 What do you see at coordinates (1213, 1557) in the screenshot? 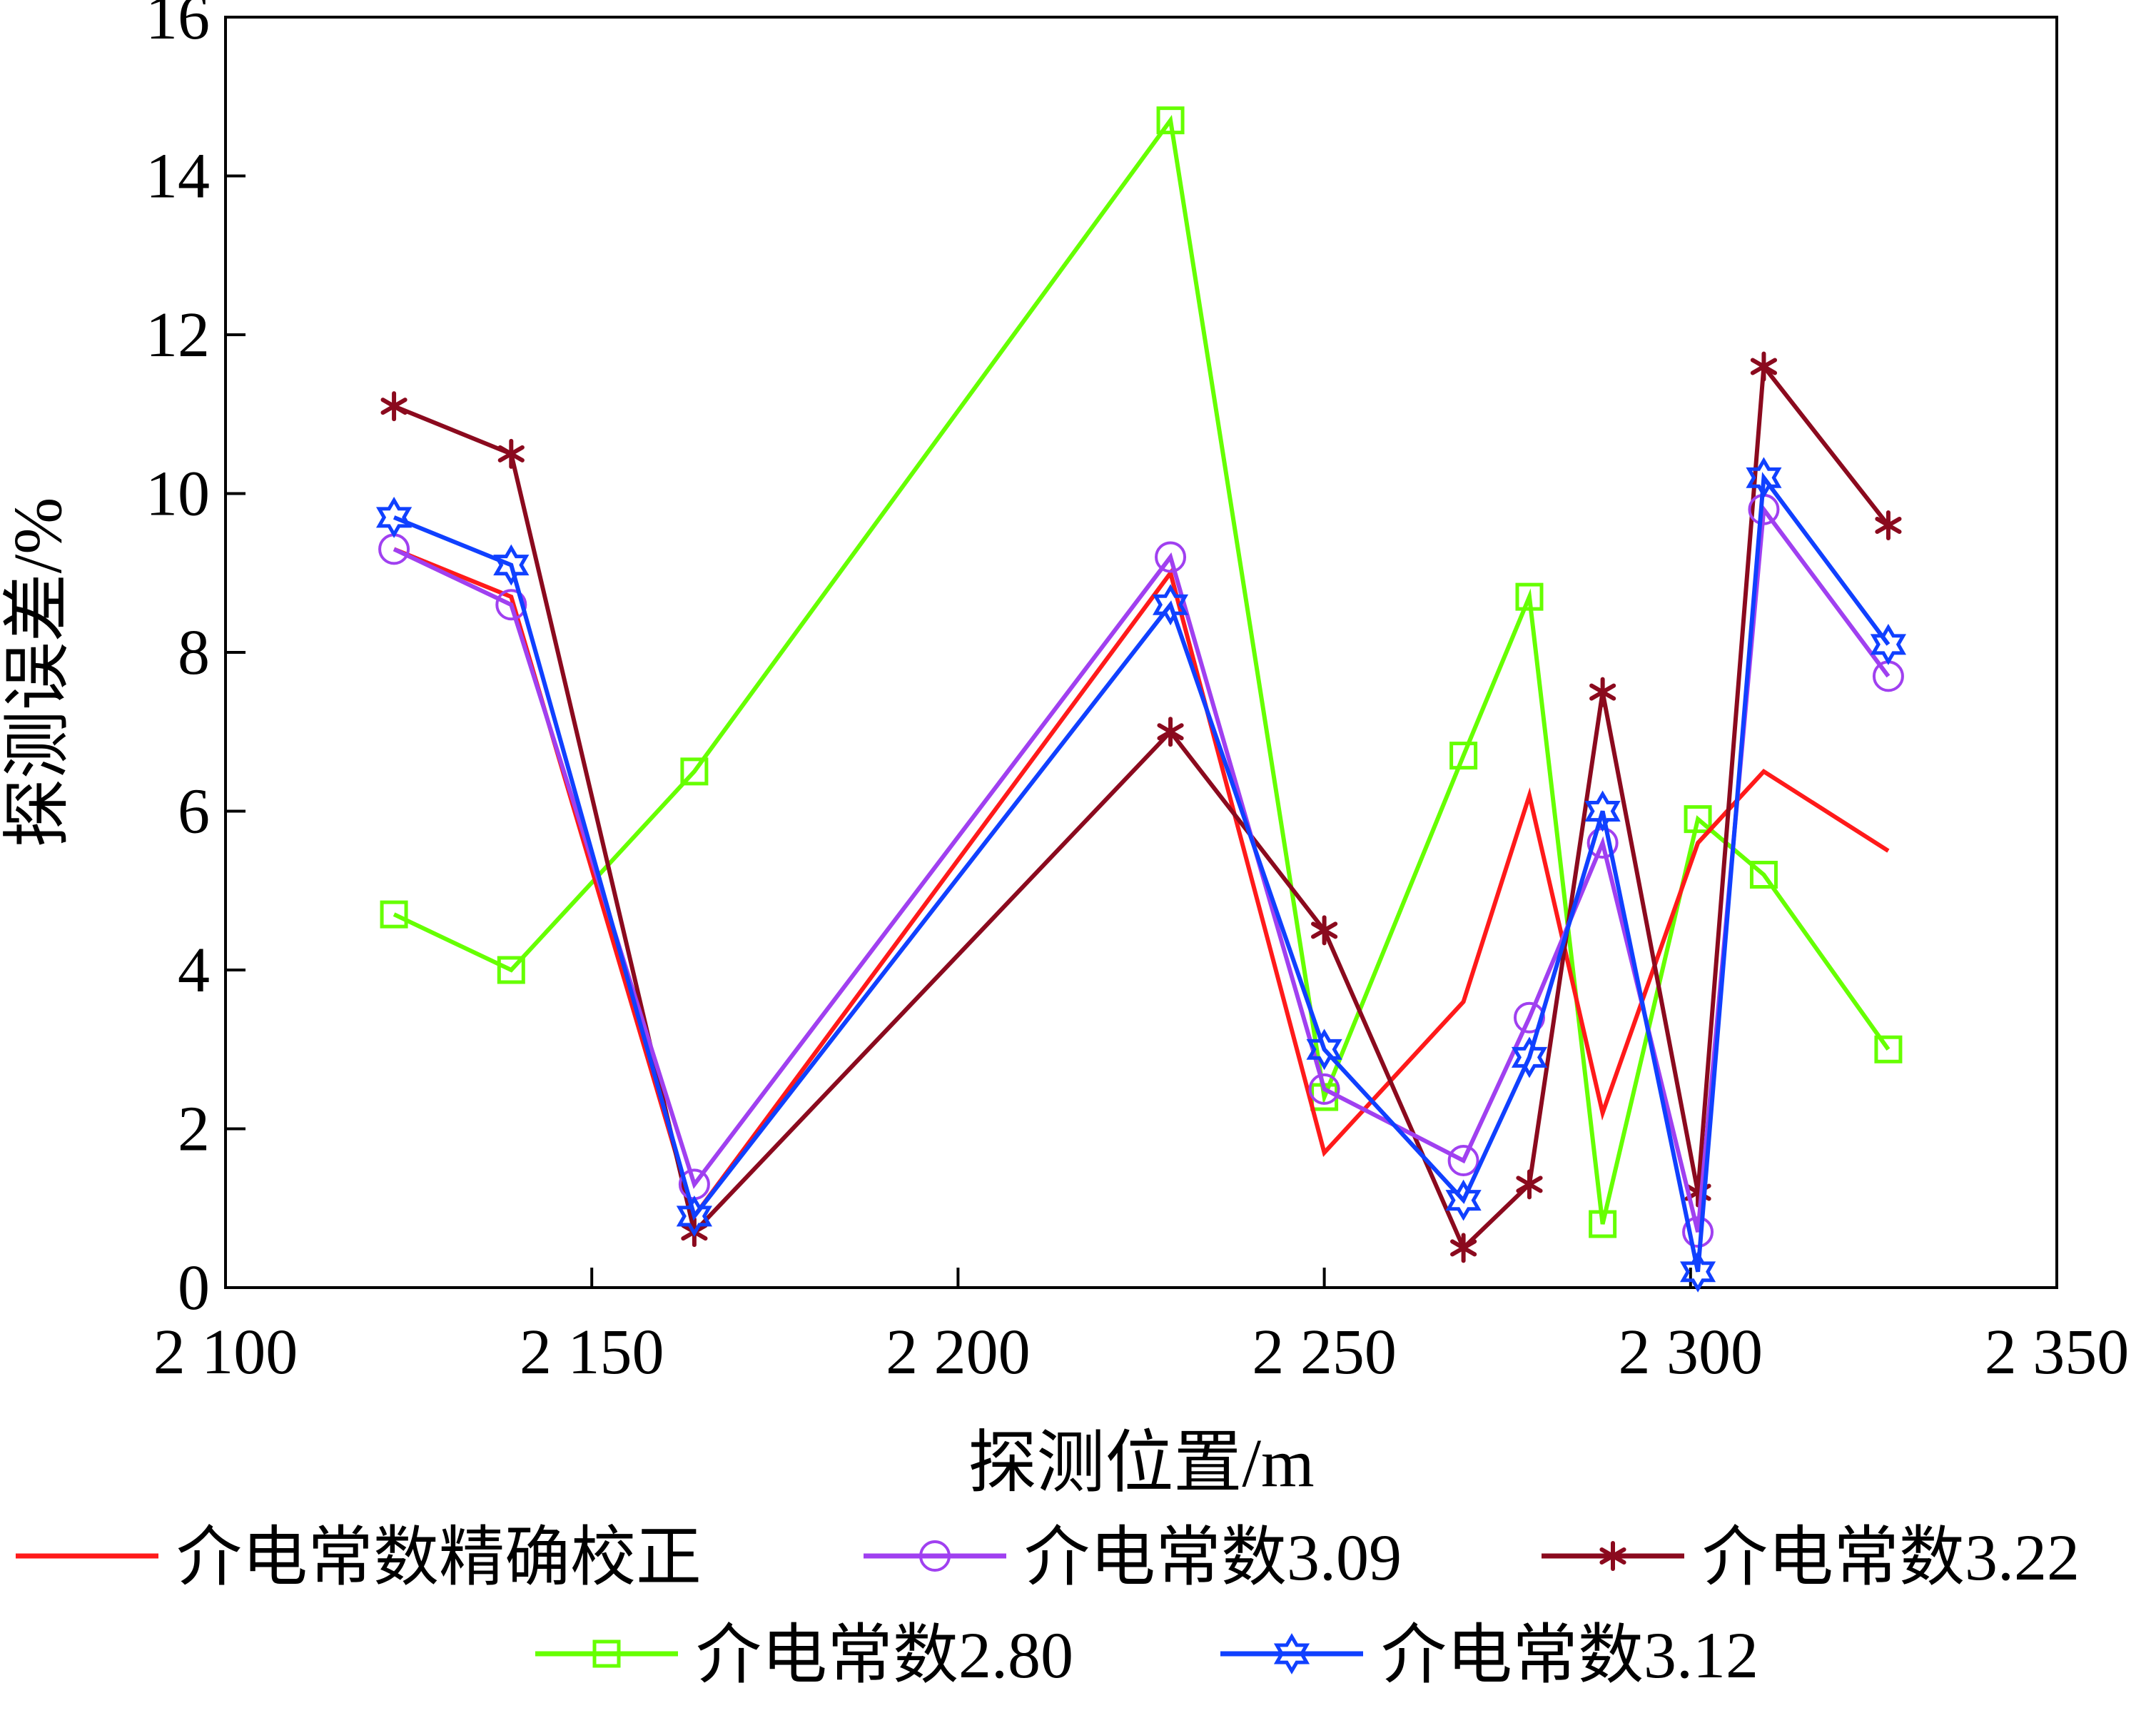
I see `legend-label: 介电常数3.09` at bounding box center [1213, 1557].